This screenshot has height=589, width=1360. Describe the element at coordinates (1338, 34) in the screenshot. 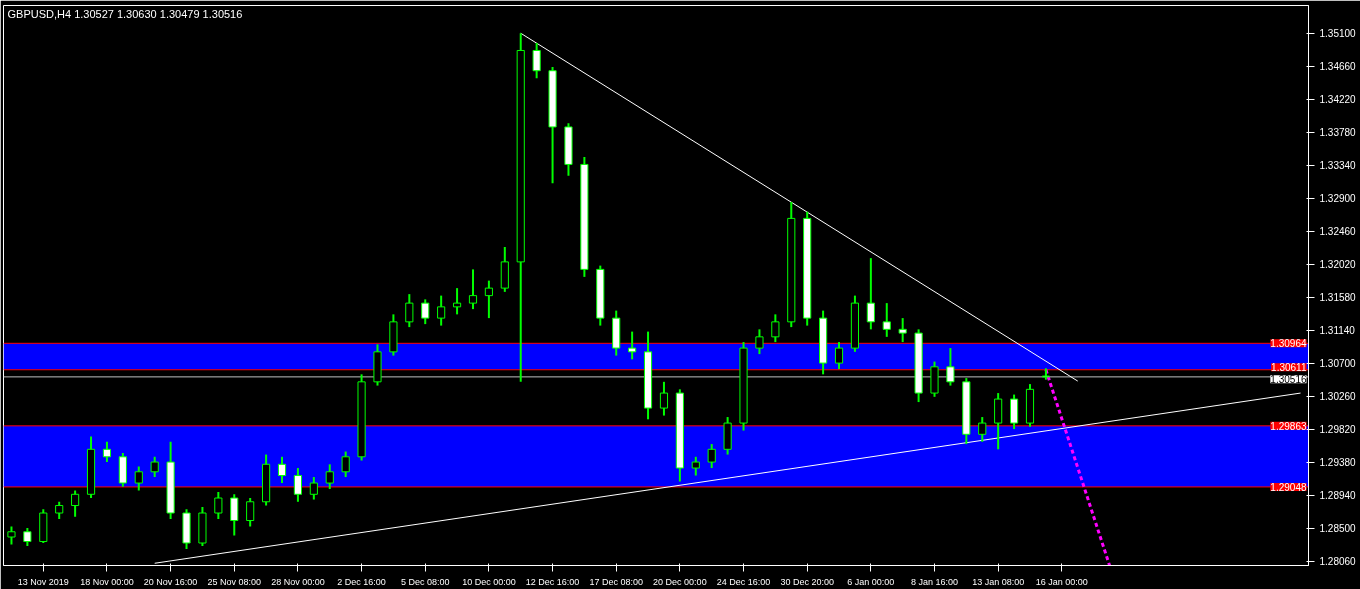

I see `y-tick-label: 1.35100` at that location.